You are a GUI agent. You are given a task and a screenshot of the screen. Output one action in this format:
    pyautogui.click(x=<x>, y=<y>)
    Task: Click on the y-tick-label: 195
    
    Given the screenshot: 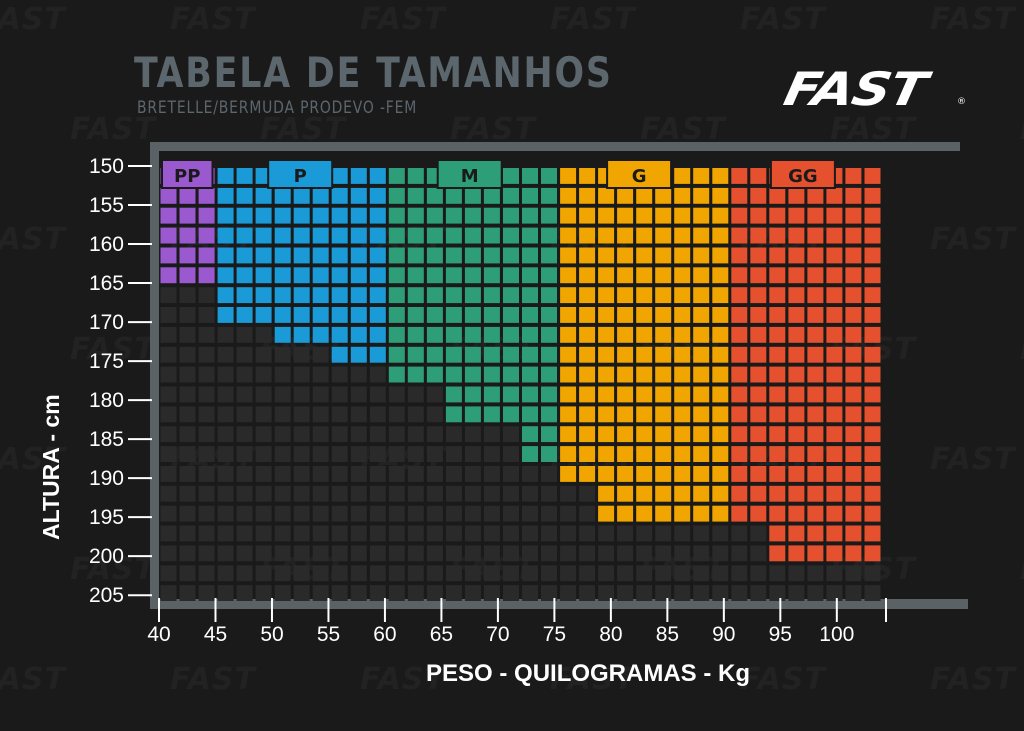 What is the action you would take?
    pyautogui.click(x=106, y=517)
    